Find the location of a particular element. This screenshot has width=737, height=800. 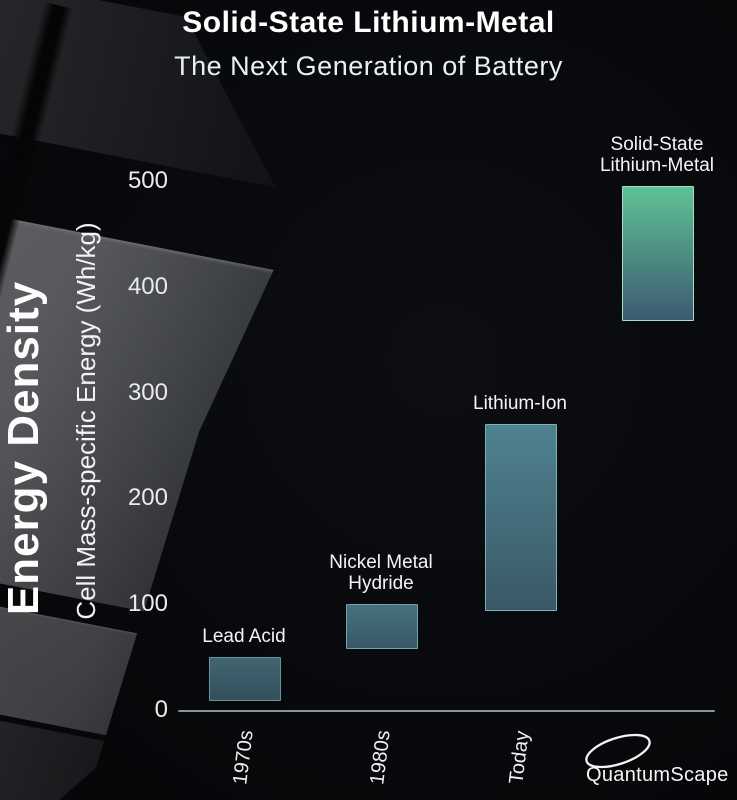

x-axis-label-today: Today is located at coordinates (519, 757).